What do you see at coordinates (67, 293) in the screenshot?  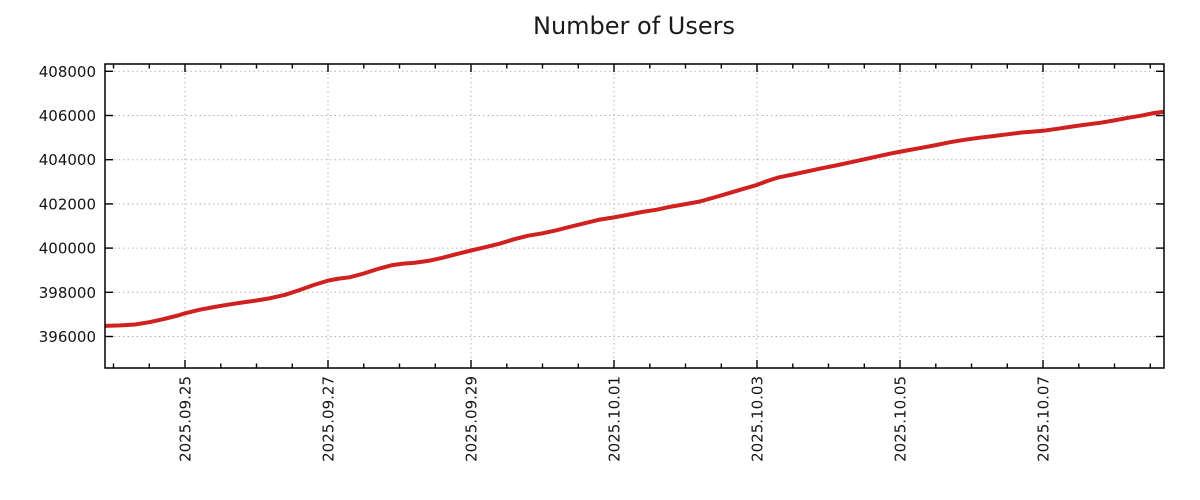 I see `y-axis-tick-label: 398000` at bounding box center [67, 293].